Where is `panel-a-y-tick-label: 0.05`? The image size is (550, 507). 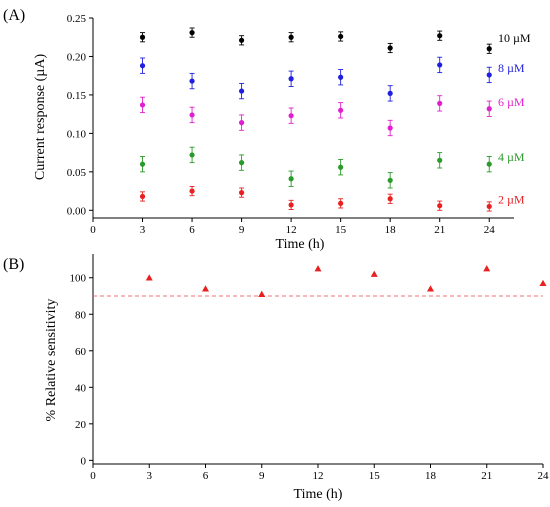 panel-a-y-tick-label: 0.05 is located at coordinates (77, 173).